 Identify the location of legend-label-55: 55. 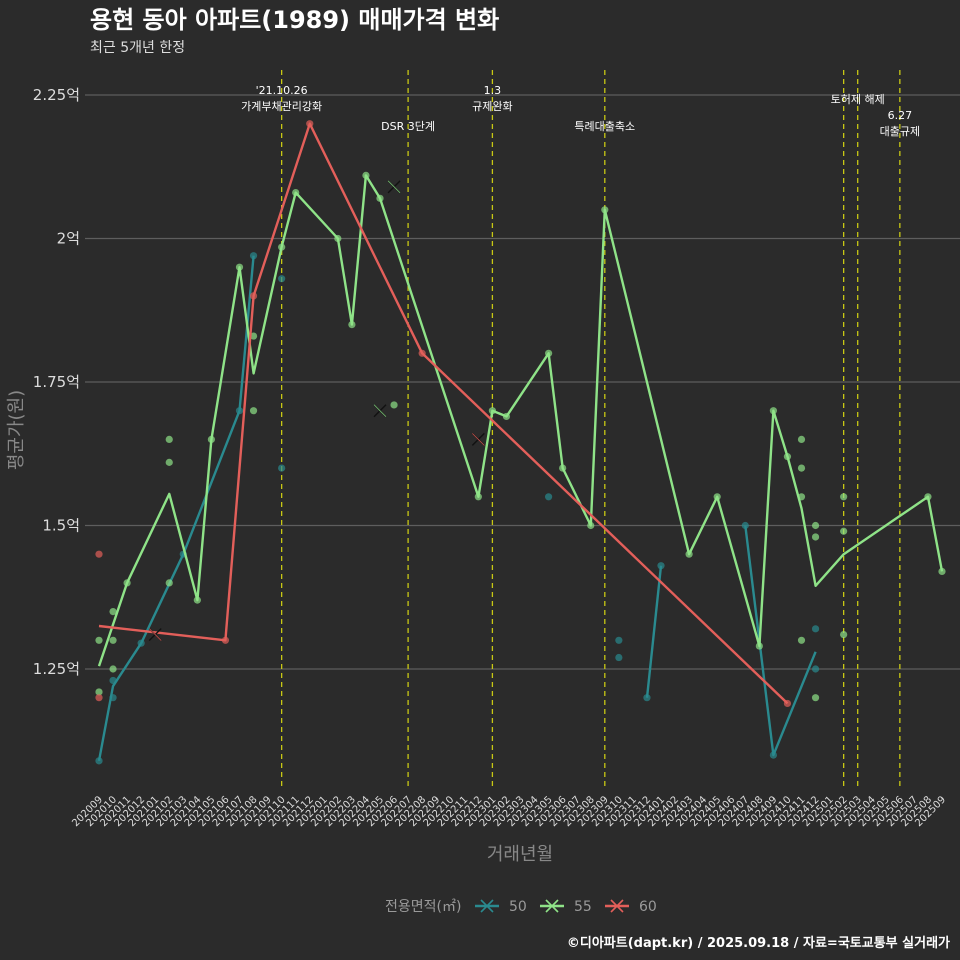
(583, 907).